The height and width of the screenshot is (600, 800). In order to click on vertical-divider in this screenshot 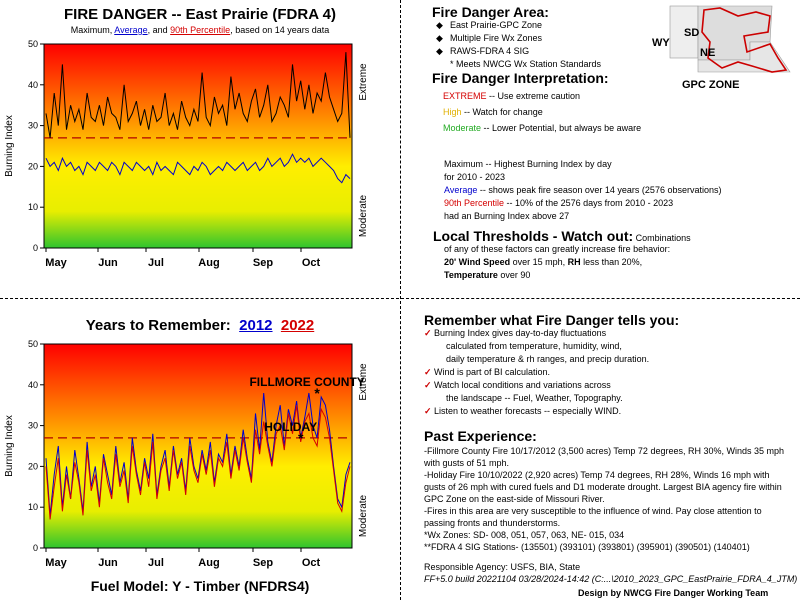, I will do `click(400, 300)`.